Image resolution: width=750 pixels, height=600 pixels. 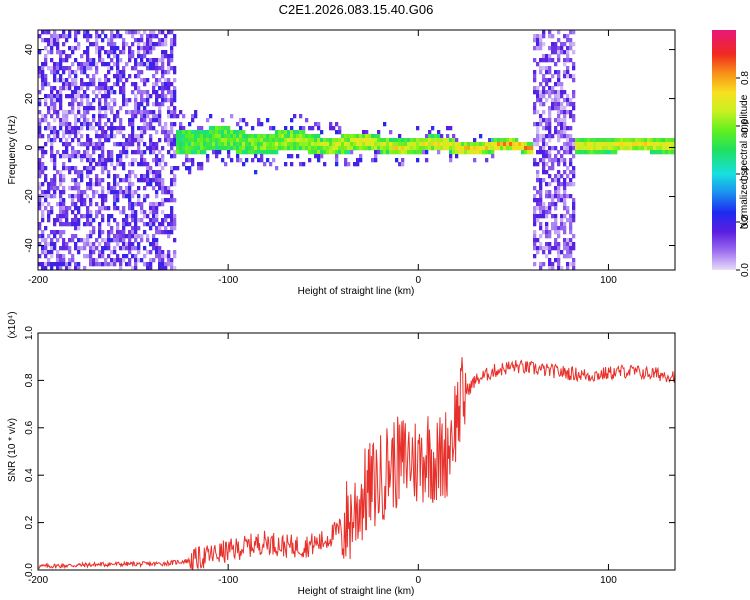 What do you see at coordinates (12, 150) in the screenshot?
I see `spectrogram-y-axis-label: Frequency (Hz)` at bounding box center [12, 150].